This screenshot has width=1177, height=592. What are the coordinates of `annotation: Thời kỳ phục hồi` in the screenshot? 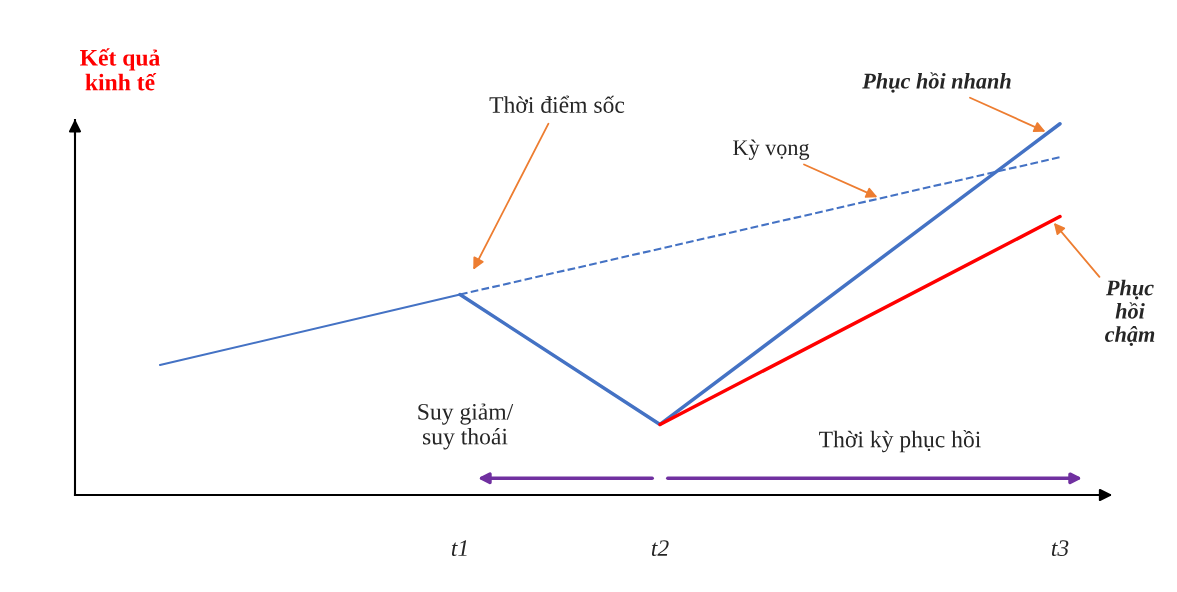 It's located at (900, 441).